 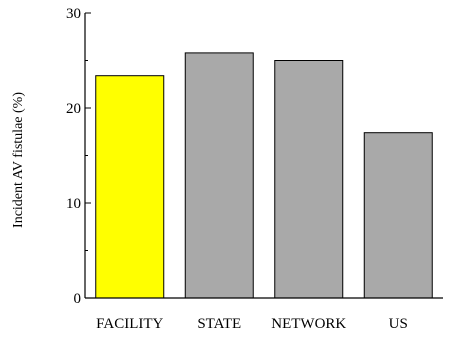 I want to click on x-axis-categories: FACILITY STATE NETWORK US, so click(x=252, y=324).